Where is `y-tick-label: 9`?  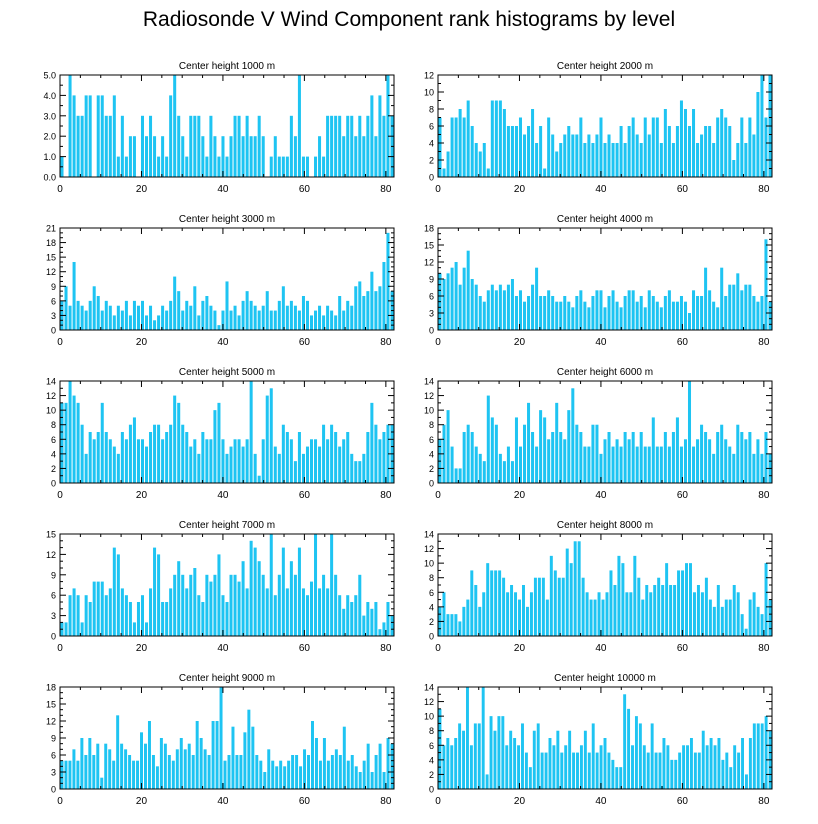 y-tick-label: 9 is located at coordinates (53, 575).